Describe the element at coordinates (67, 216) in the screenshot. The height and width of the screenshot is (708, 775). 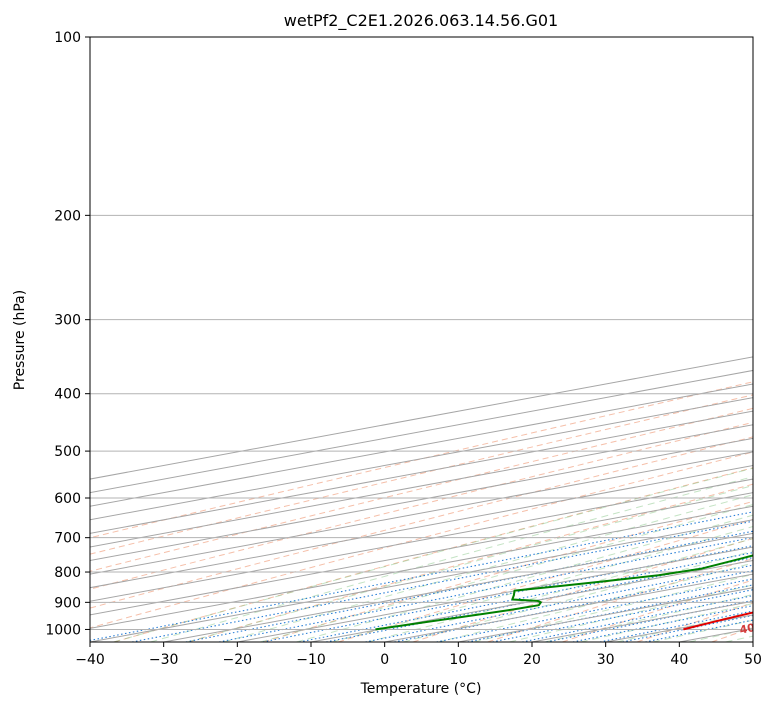
I see `y-tick-label-1: 200` at that location.